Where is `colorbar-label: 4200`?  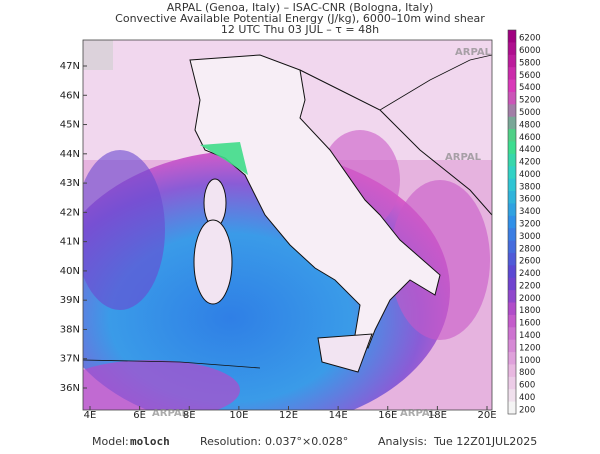 colorbar-label: 4200 is located at coordinates (530, 163).